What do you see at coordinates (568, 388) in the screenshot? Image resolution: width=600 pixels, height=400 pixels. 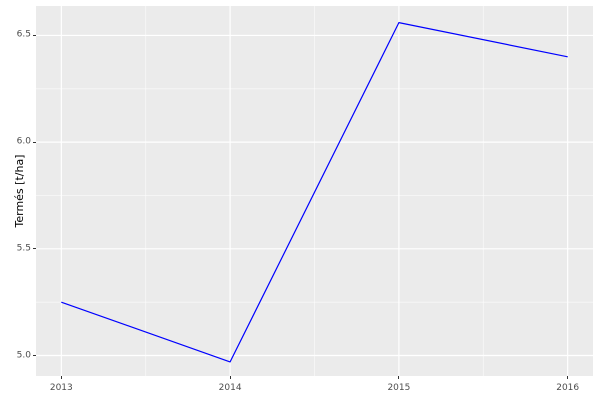 I see `x-tick-label: 2016` at bounding box center [568, 388].